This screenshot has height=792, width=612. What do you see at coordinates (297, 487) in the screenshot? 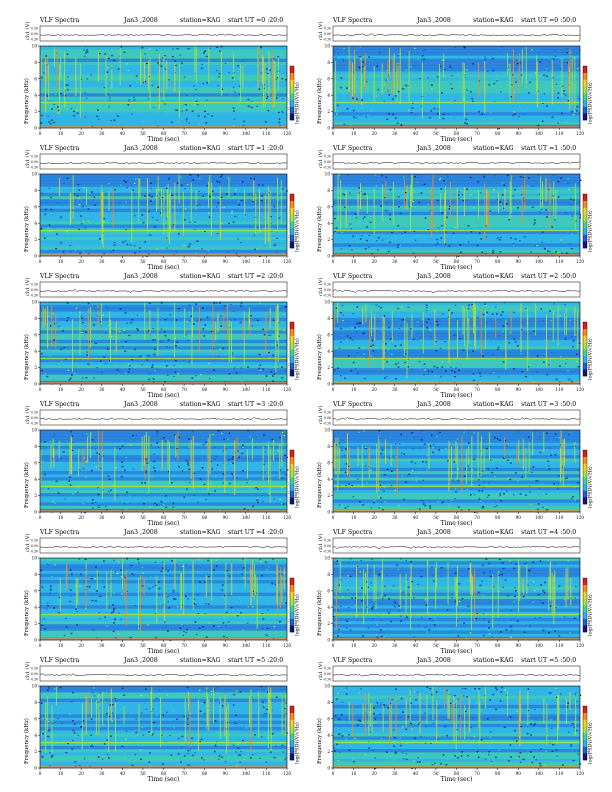
I see `colorbar-label: log(PSD)(V/√Hz)` at bounding box center [297, 487].